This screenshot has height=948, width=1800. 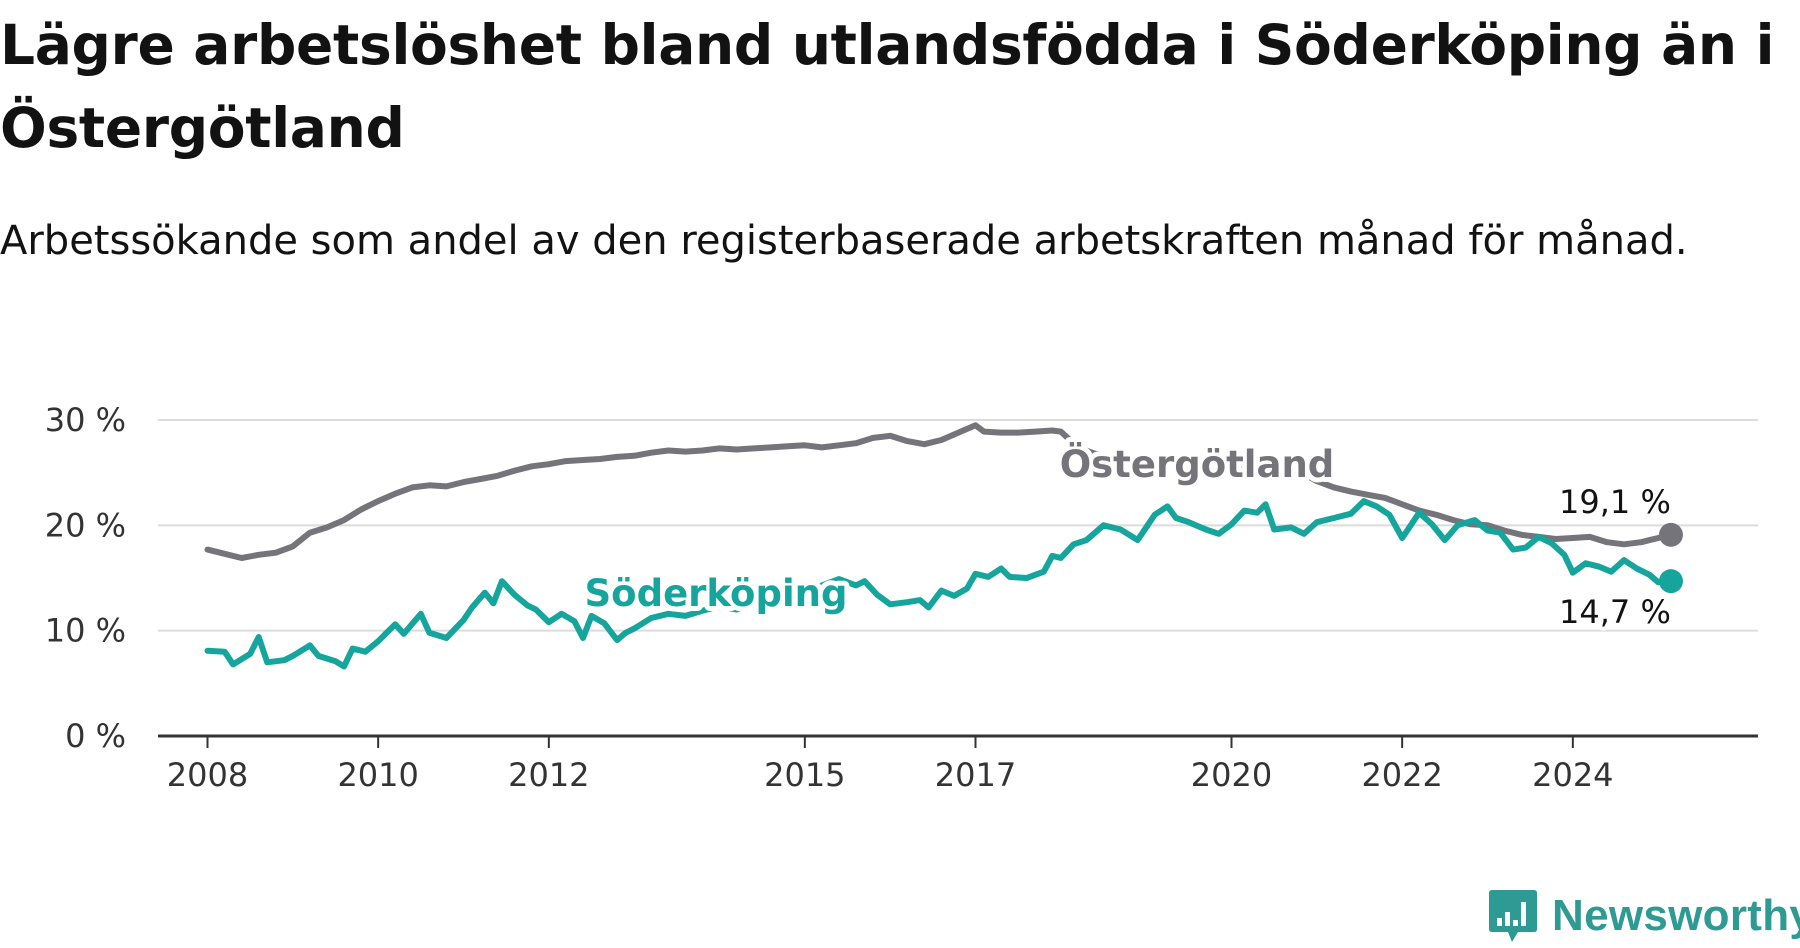 I want to click on x-tick-label: 2024, so click(x=1572, y=775).